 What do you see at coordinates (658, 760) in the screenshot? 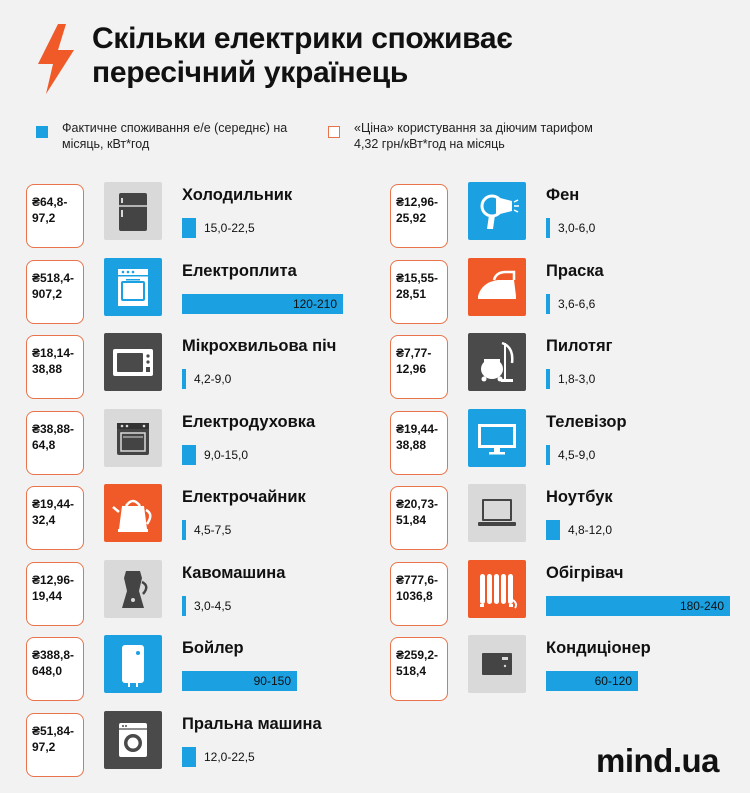
I see `logo: mind.ua` at bounding box center [658, 760].